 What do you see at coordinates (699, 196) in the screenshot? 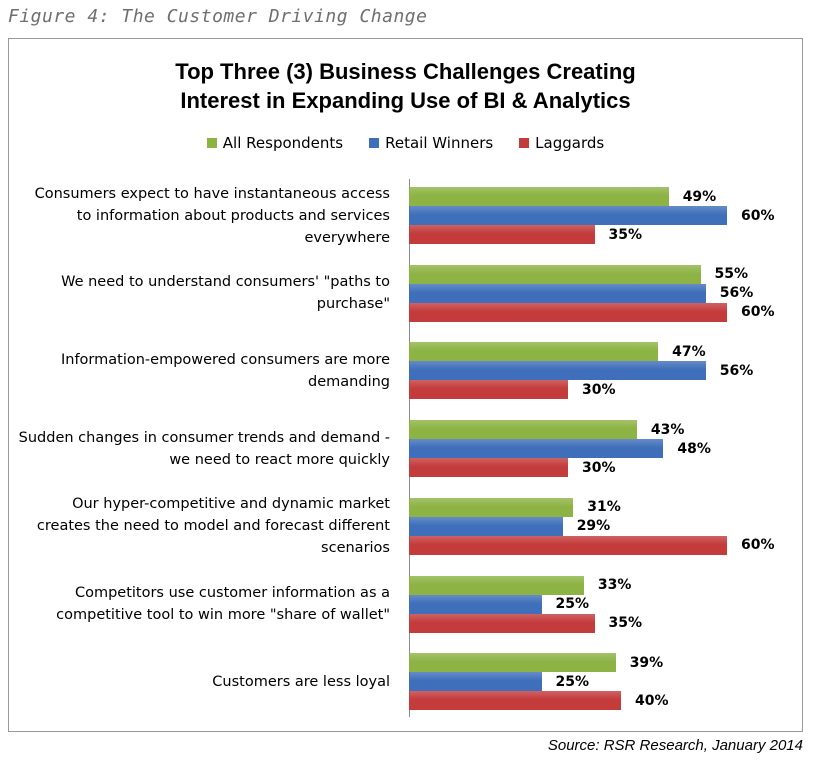
I see `data-label-all-respondents: 49%` at bounding box center [699, 196].